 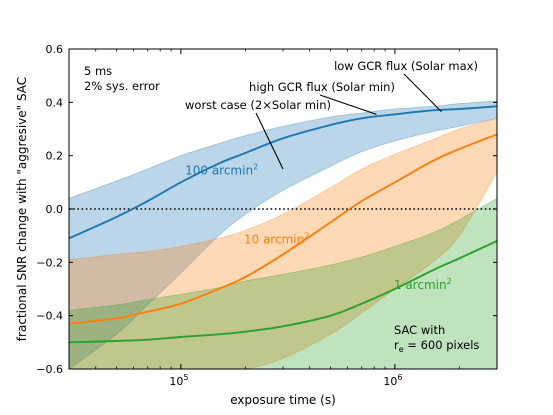 I want to click on note-sac-line2: re = 600 pixels, so click(x=436, y=346).